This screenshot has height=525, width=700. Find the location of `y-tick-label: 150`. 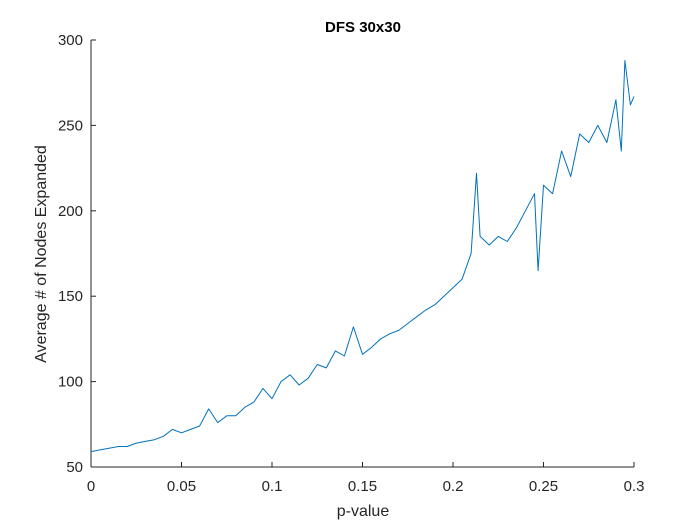

y-tick-label: 150 is located at coordinates (70, 296).